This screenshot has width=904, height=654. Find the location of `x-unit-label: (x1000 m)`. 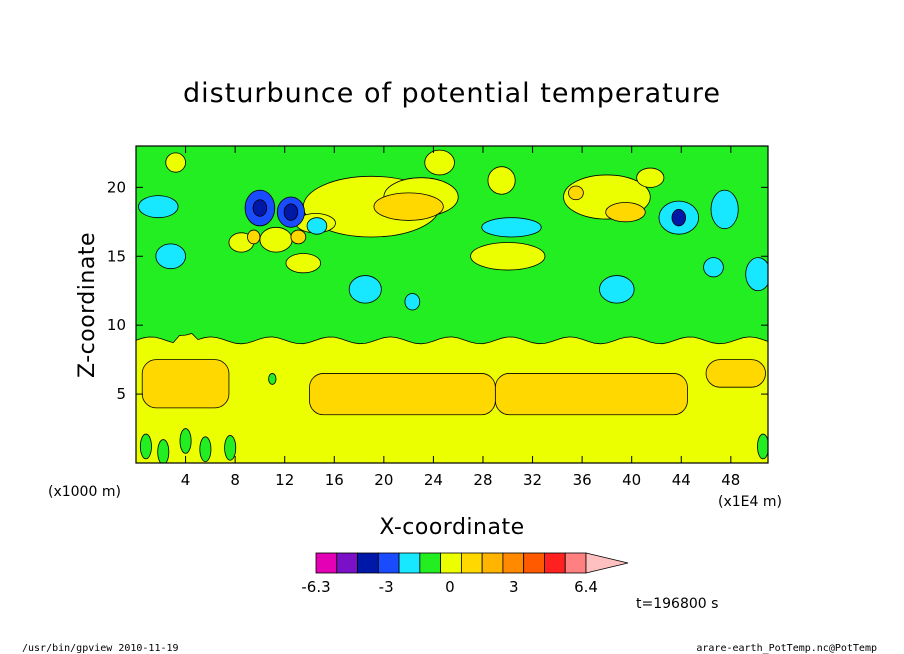

x-unit-label: (x1000 m) is located at coordinates (84, 492).